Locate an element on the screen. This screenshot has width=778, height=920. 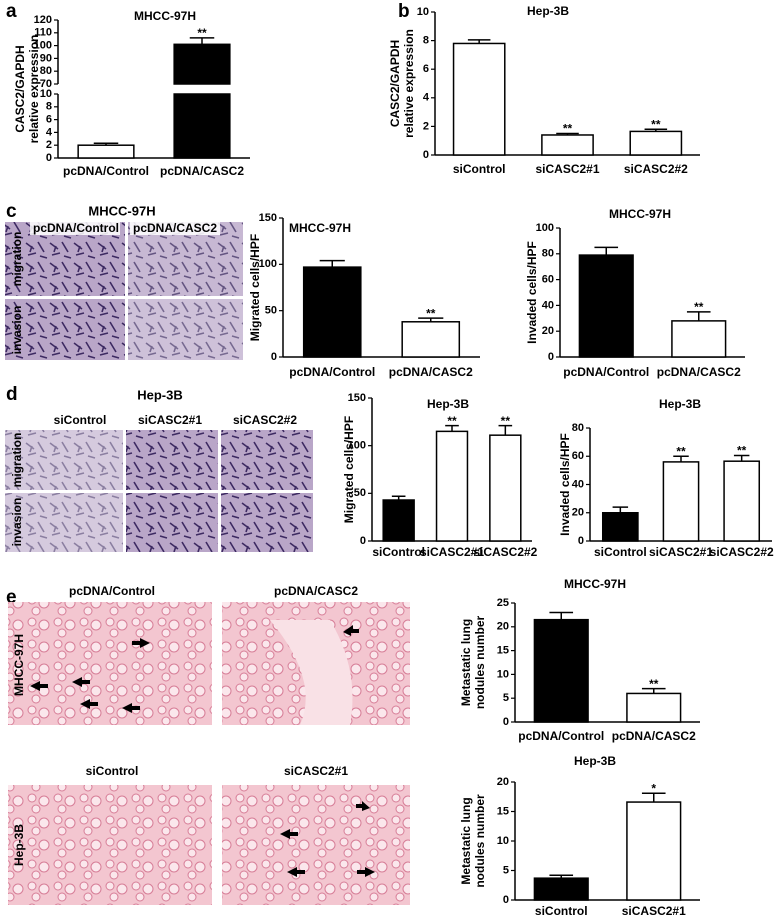
y-tick-label: 40 is located at coordinates (548, 305).